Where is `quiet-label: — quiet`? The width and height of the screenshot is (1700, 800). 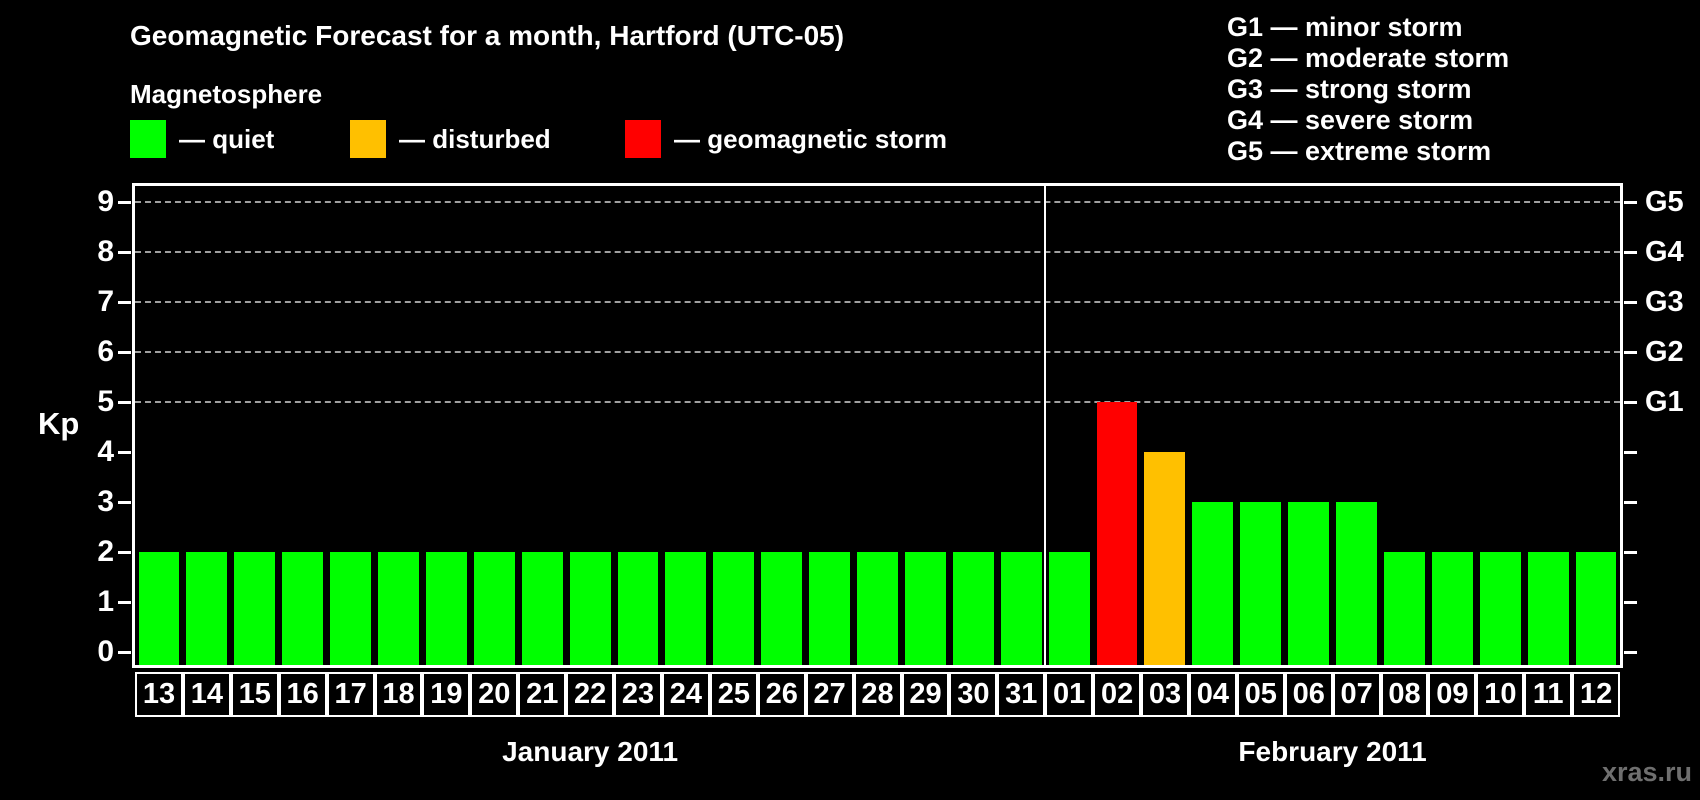
quiet-label: — quiet is located at coordinates (227, 138).